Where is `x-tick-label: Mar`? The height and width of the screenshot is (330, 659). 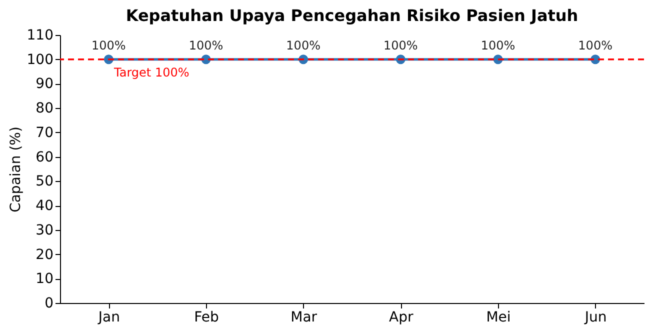
x-tick-label: Mar is located at coordinates (304, 318).